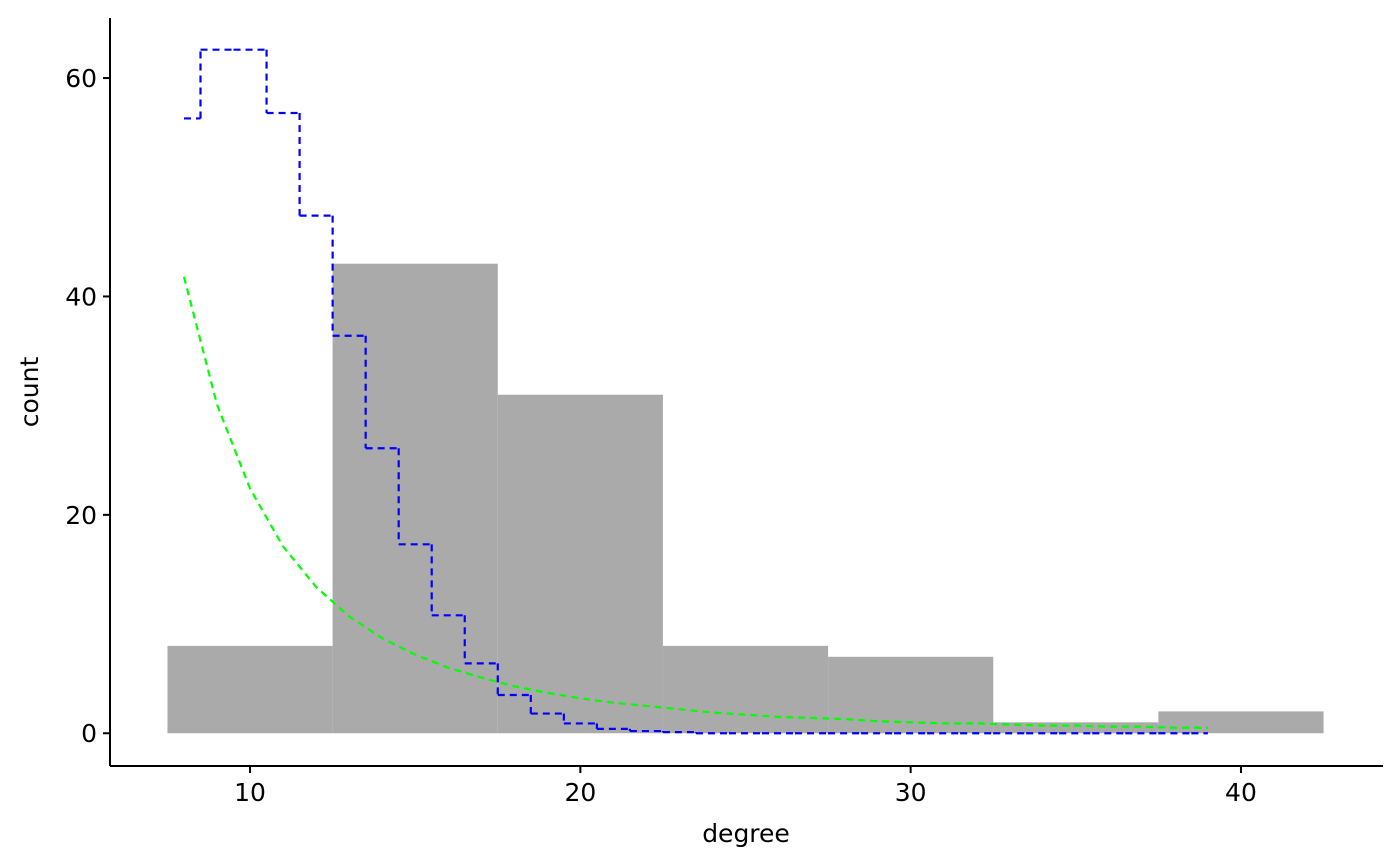 This screenshot has width=1400, height=865. What do you see at coordinates (250, 792) in the screenshot?
I see `x-tick-label: 10` at bounding box center [250, 792].